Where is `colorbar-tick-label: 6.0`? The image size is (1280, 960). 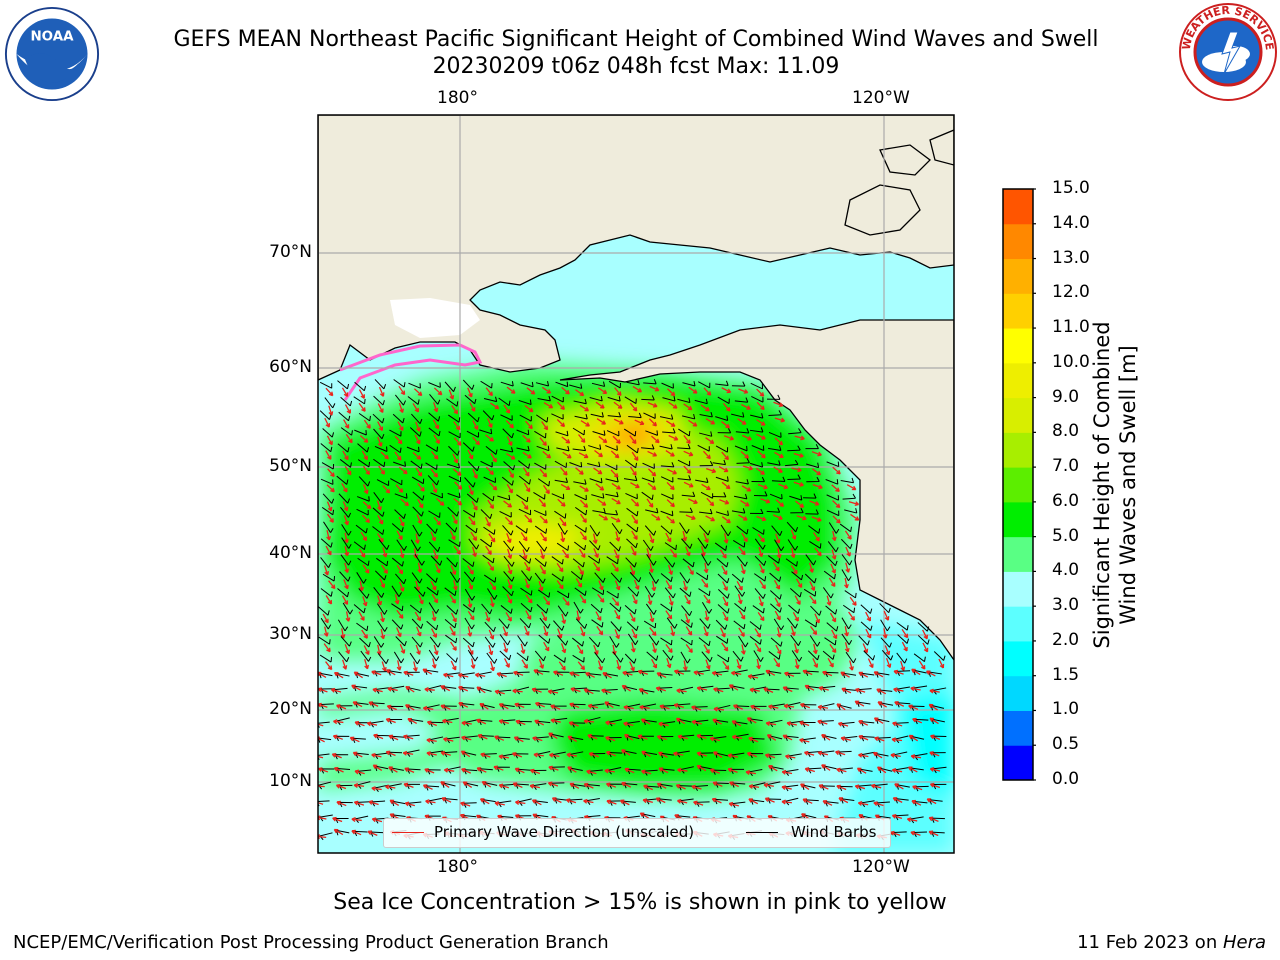
colorbar-tick-label: 6.0 is located at coordinates (1066, 500).